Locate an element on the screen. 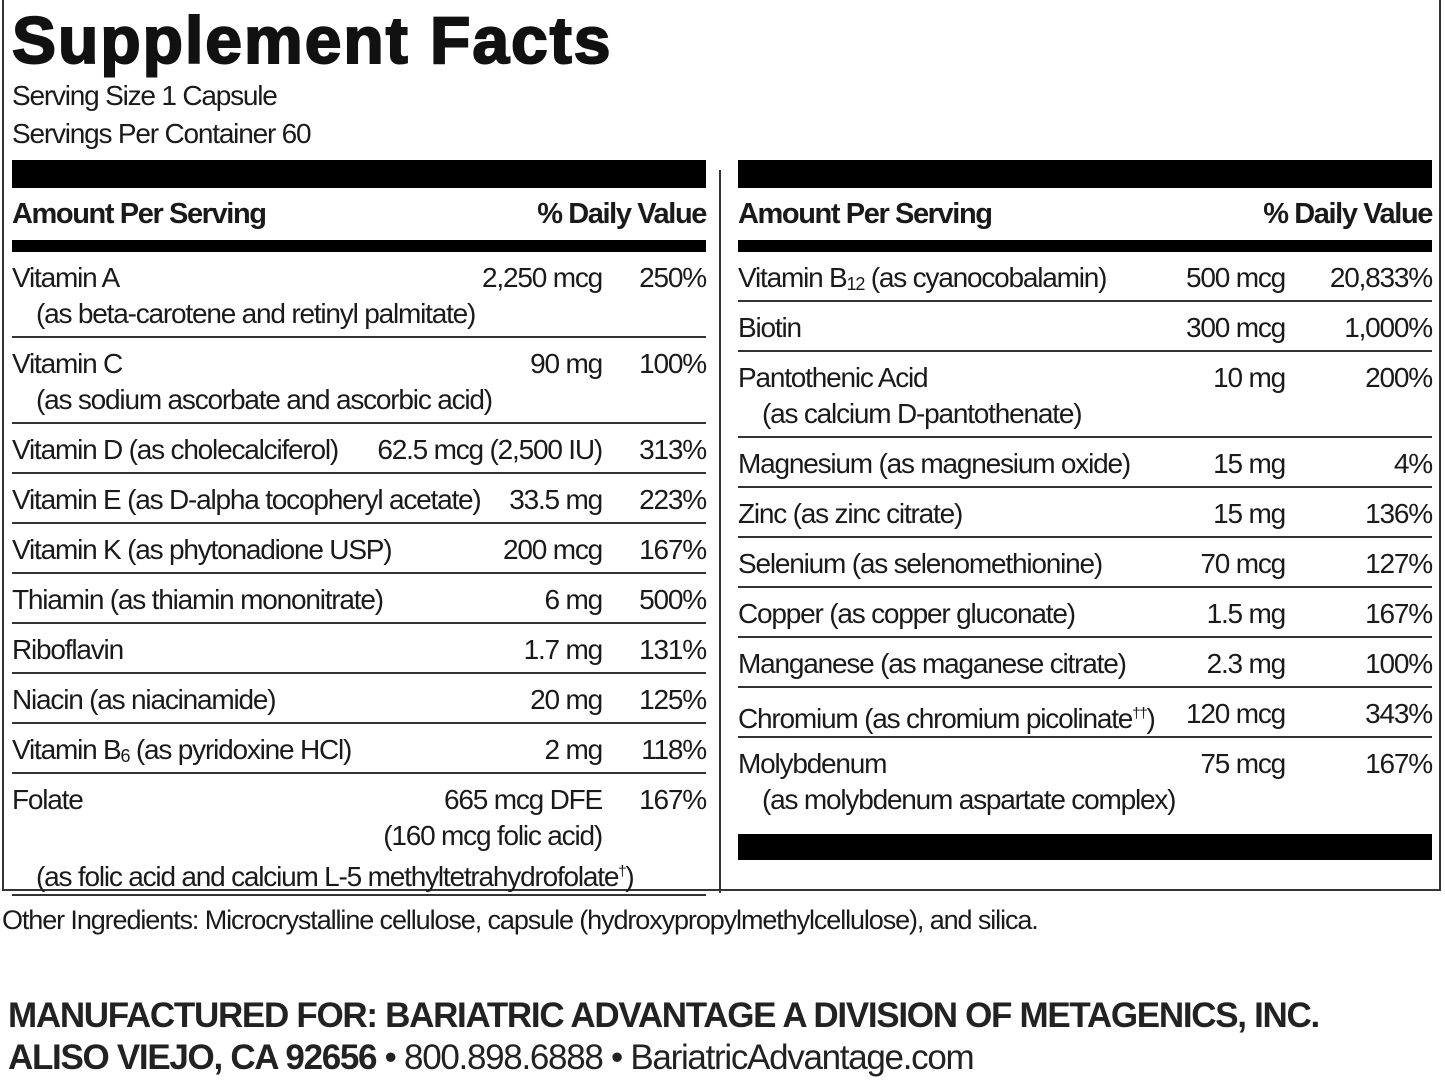 The width and height of the screenshot is (1445, 1086). nutrient-source: (as calcium D-pantothenate) is located at coordinates (922, 413).